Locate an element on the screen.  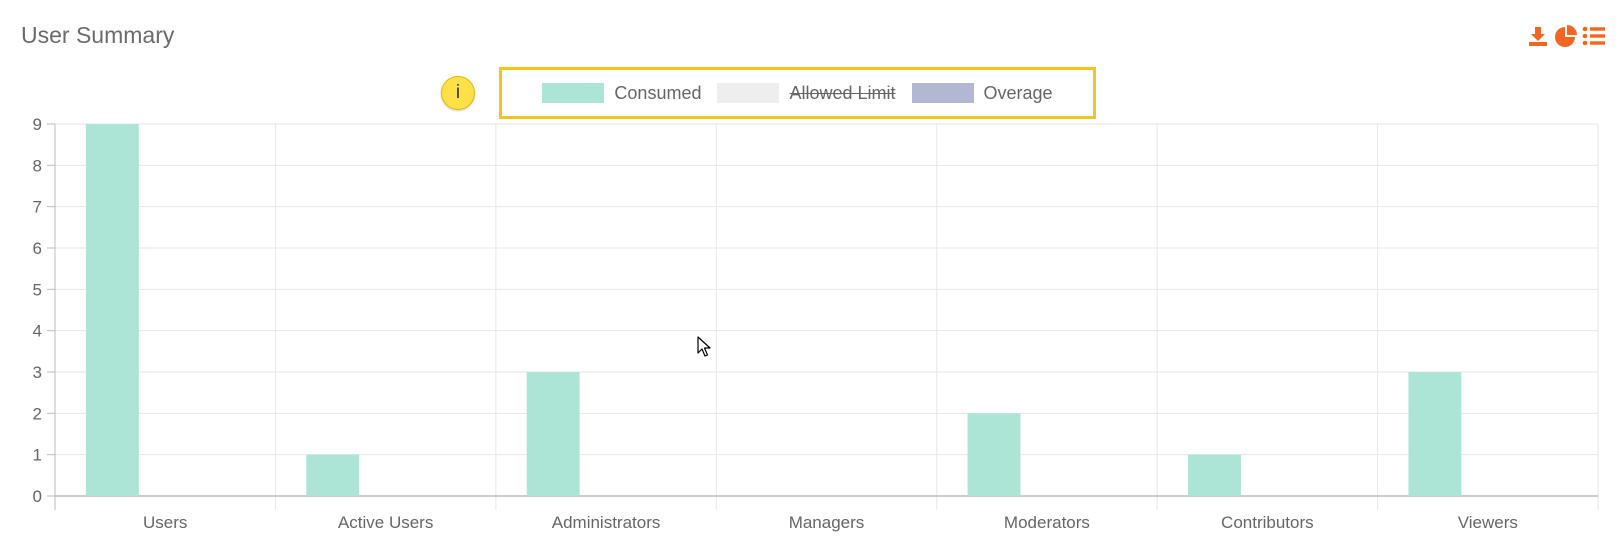
list-icon is located at coordinates (1594, 36).